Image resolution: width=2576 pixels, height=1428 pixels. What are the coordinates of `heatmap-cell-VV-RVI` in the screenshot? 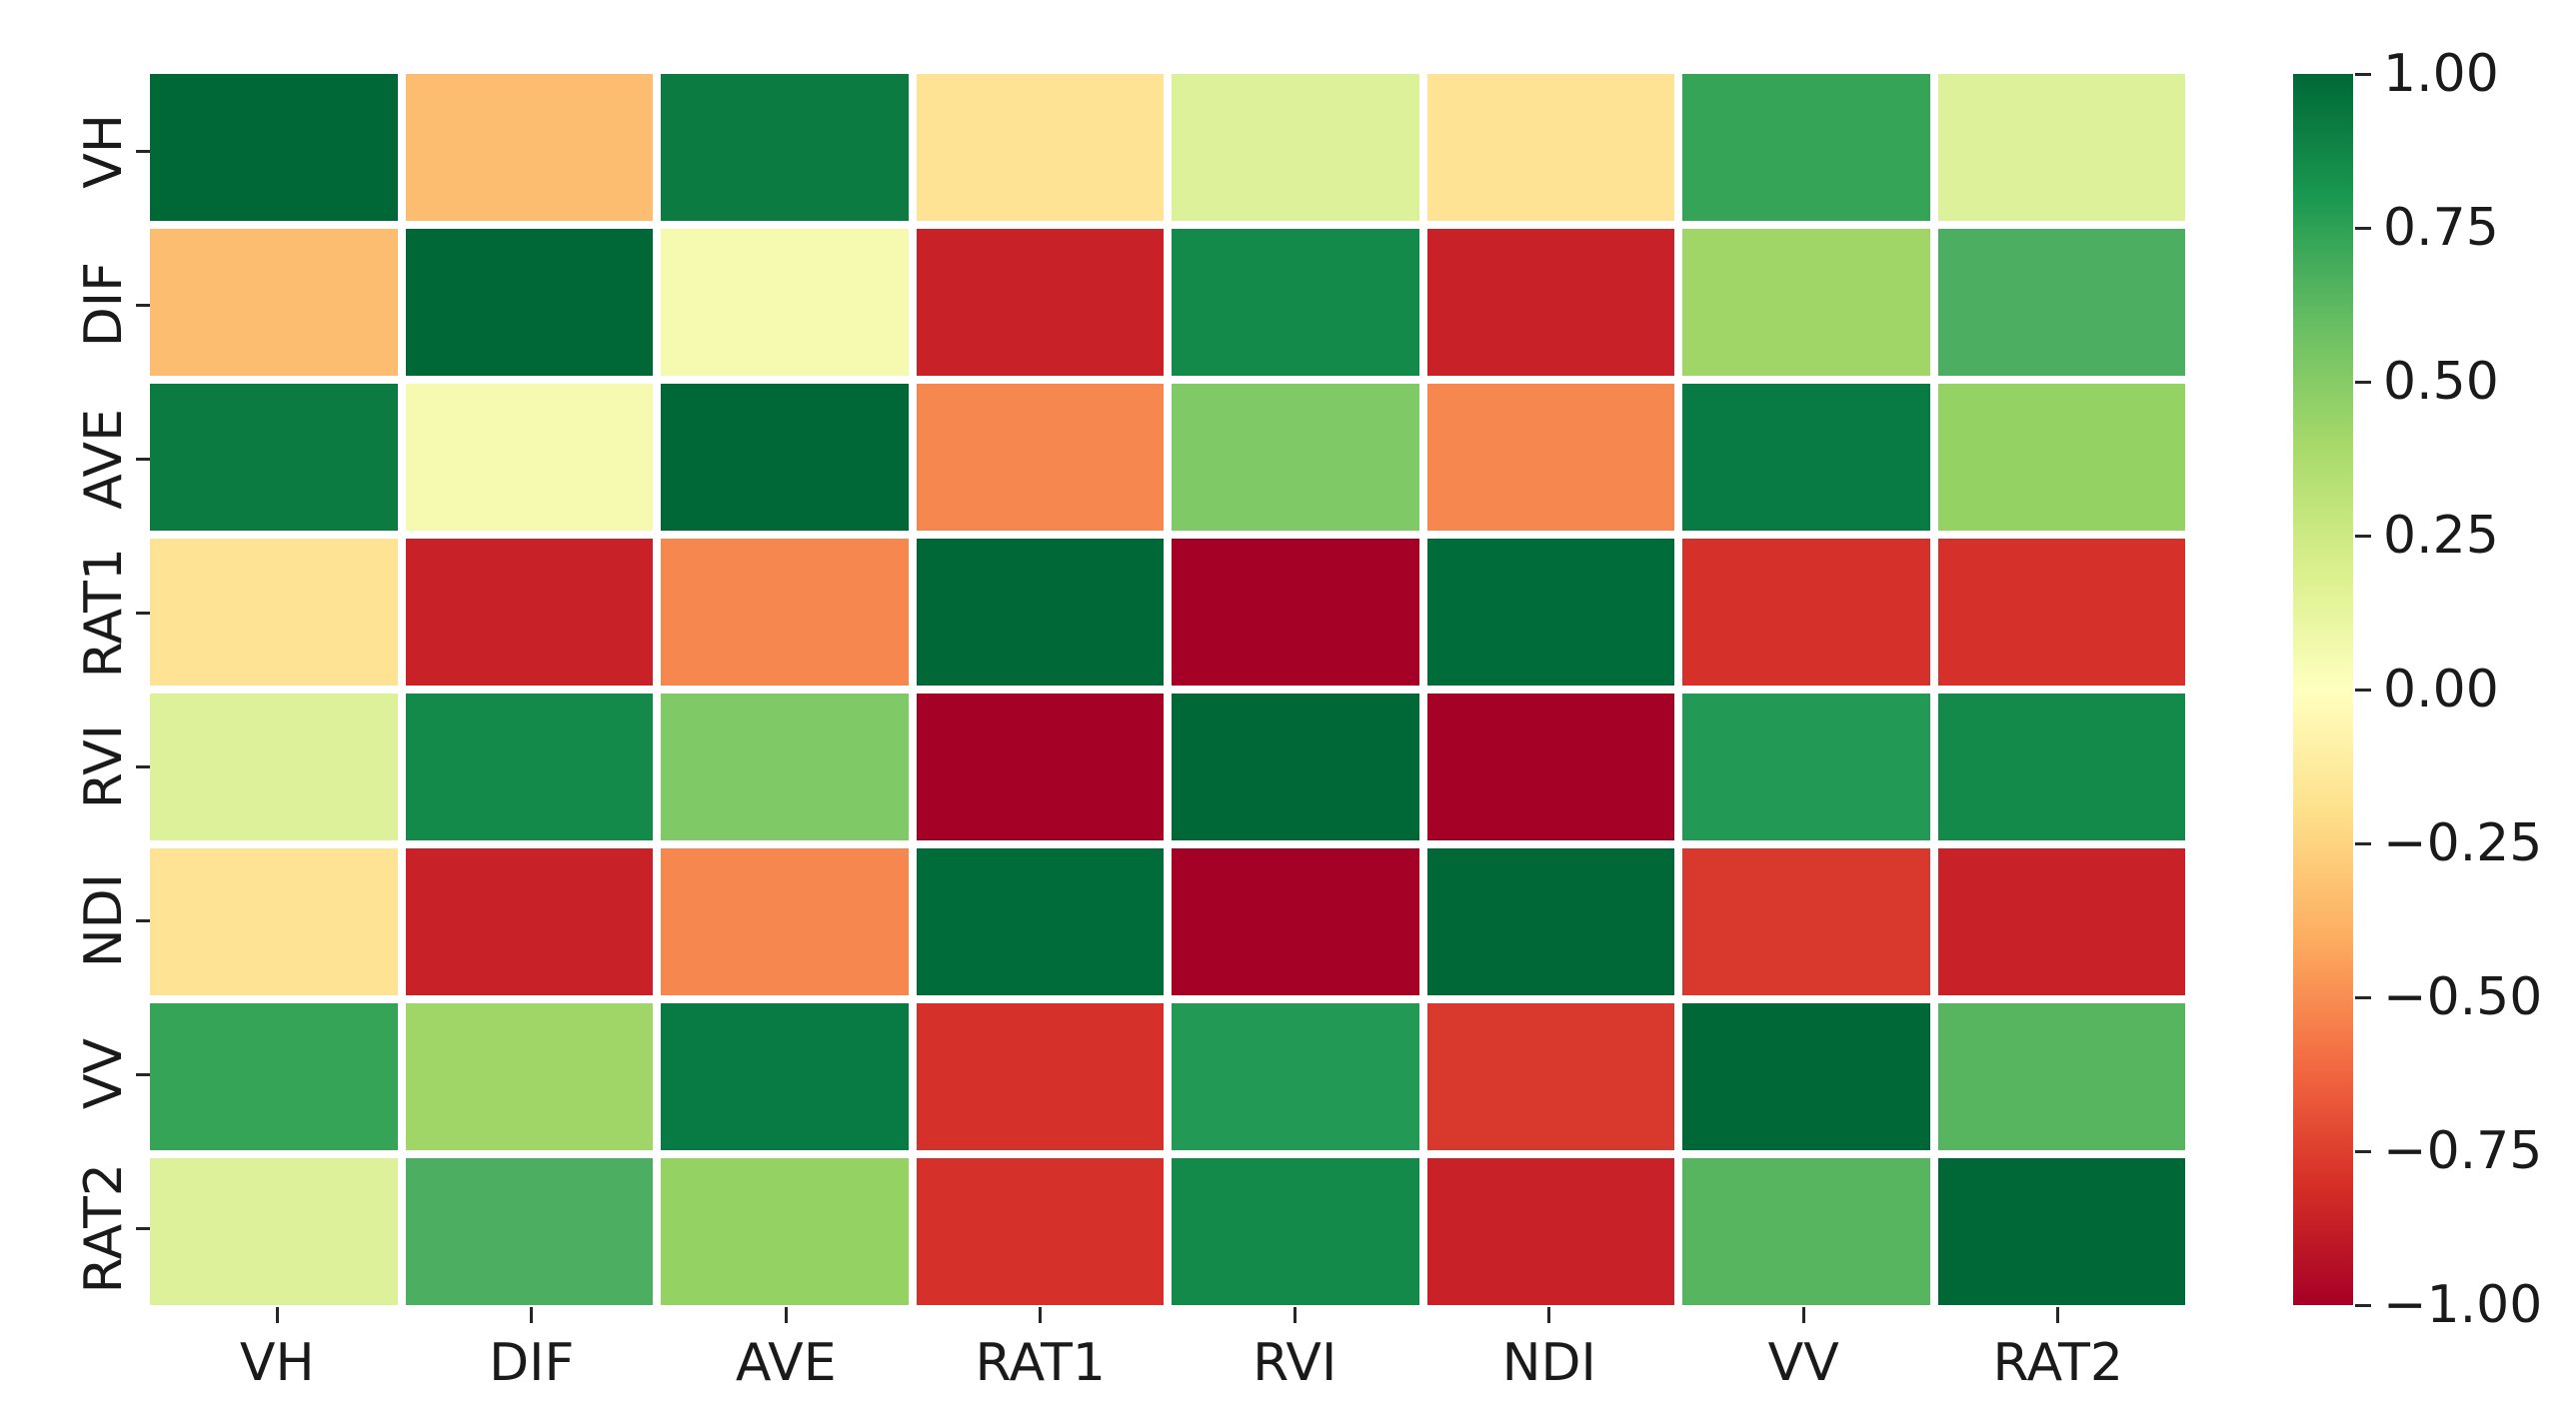 It's located at (1295, 1076).